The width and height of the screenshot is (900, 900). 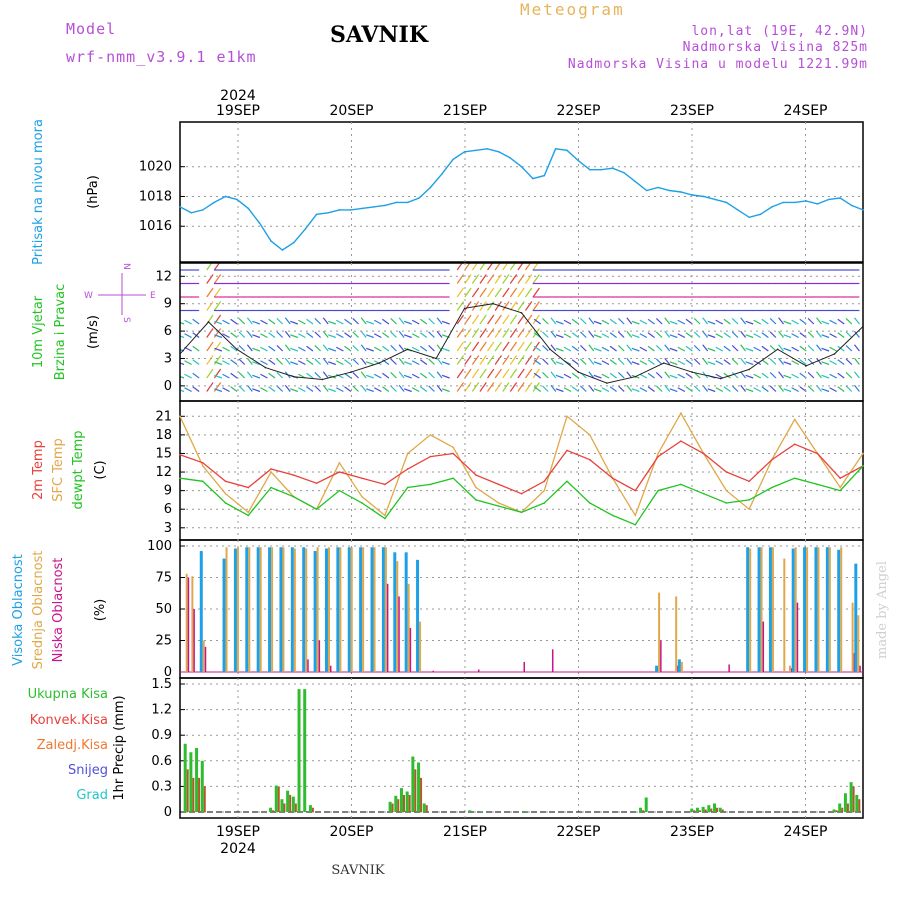 What do you see at coordinates (524, 666) in the screenshot?
I see `low-cloud-bar` at bounding box center [524, 666].